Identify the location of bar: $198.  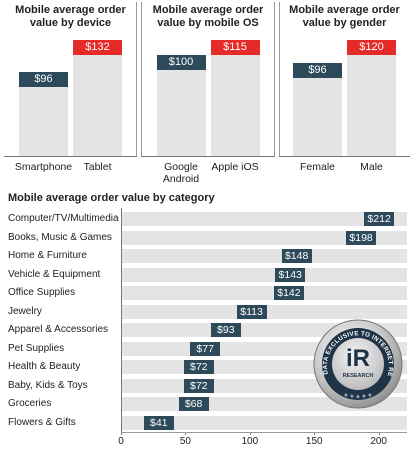
(361, 237).